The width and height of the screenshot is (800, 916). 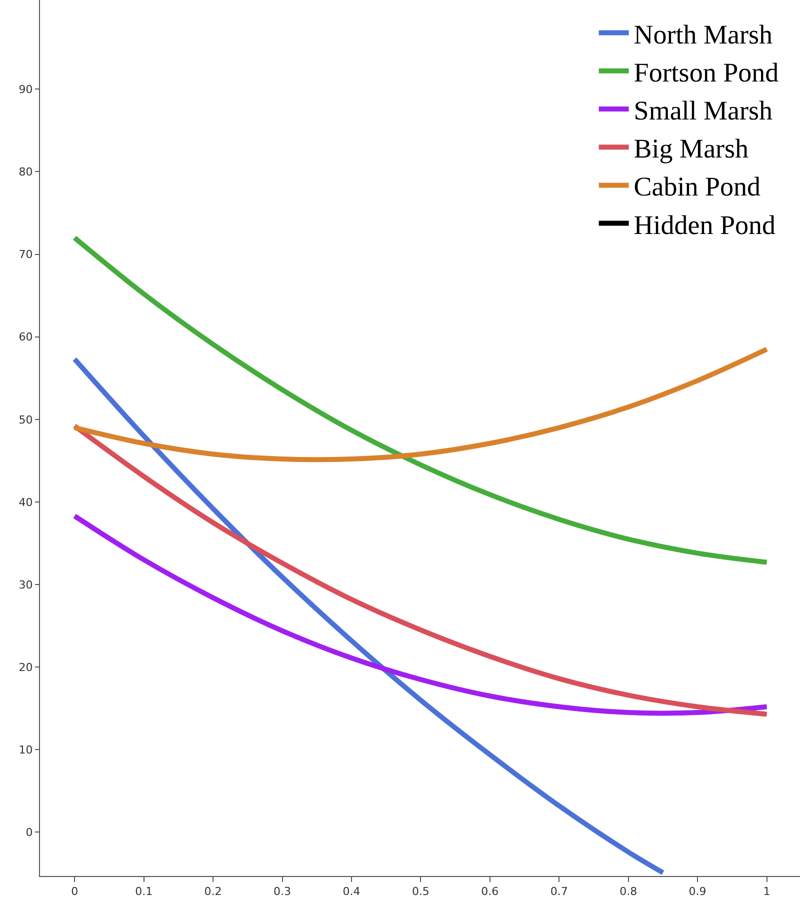 What do you see at coordinates (698, 187) in the screenshot?
I see `legend-label: Cabin Pond` at bounding box center [698, 187].